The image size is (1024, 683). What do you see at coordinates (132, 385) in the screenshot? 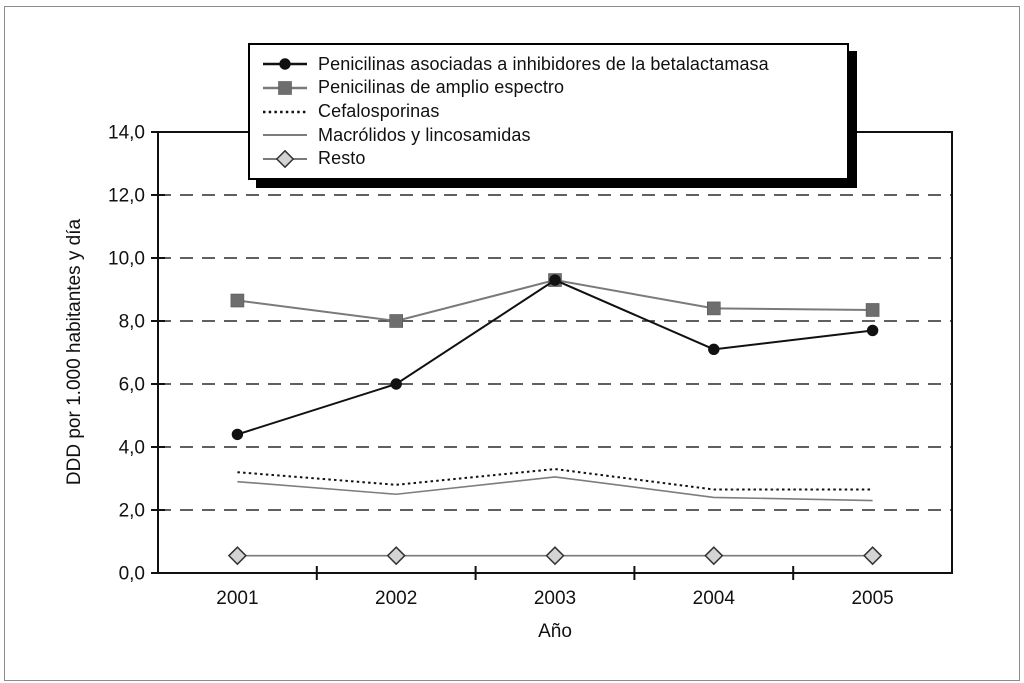
I see `y-tick-label: 6,0` at bounding box center [132, 385].